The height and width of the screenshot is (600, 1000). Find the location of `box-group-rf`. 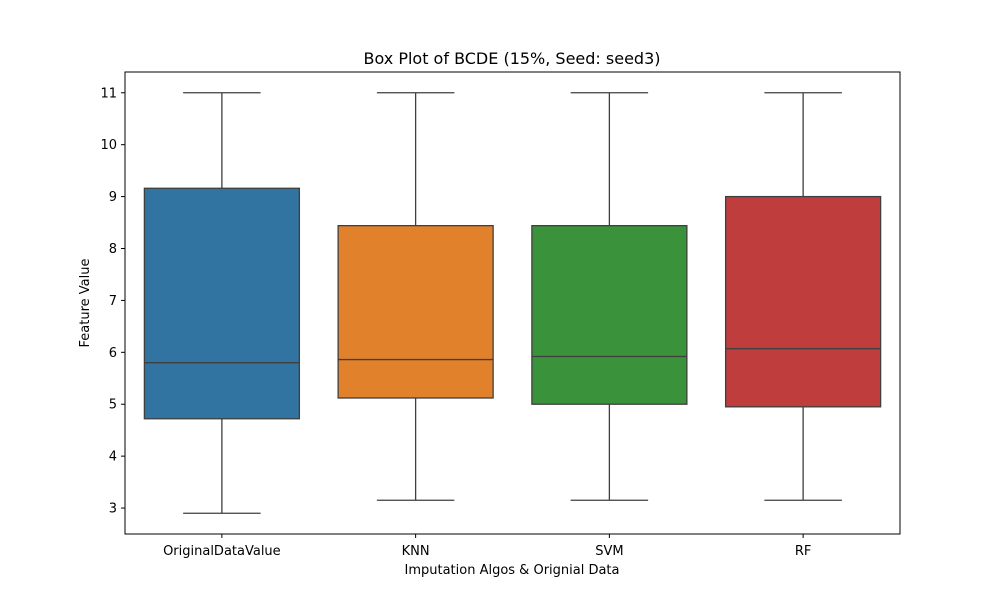

box-group-rf is located at coordinates (803, 296).